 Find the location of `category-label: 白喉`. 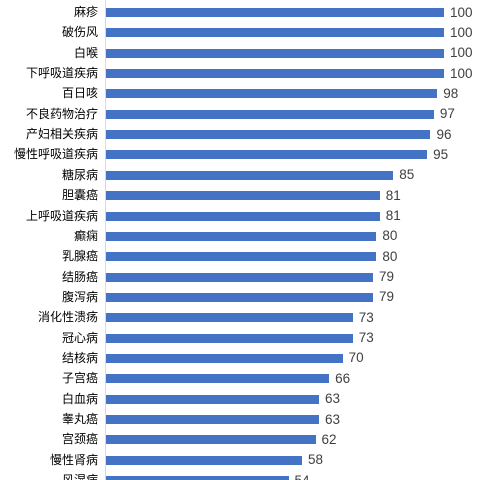

category-label: 白喉 is located at coordinates (85, 52).